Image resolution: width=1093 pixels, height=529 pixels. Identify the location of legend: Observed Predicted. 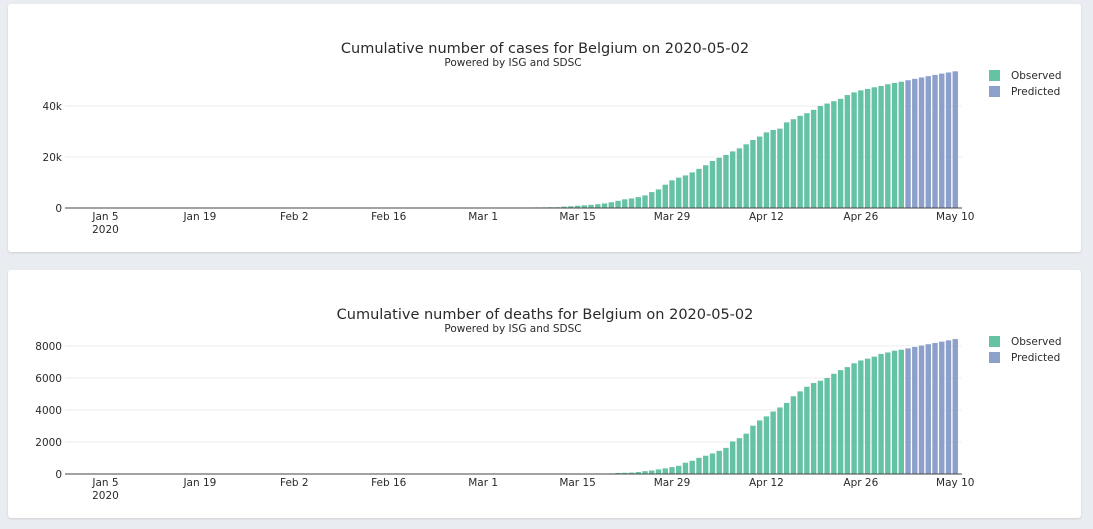
(1025, 350).